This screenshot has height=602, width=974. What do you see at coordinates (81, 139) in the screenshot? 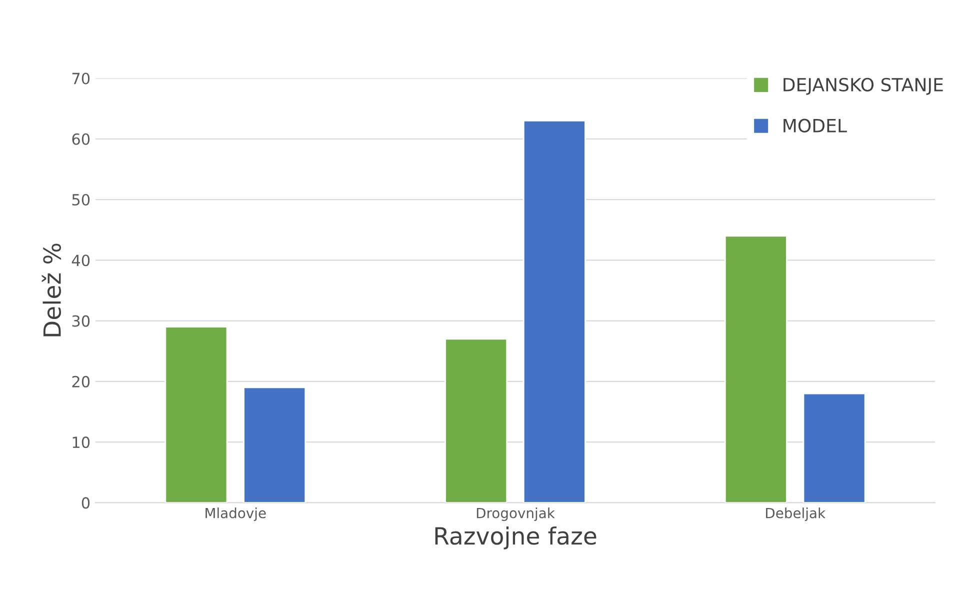
I see `y-tick-label: 60` at bounding box center [81, 139].